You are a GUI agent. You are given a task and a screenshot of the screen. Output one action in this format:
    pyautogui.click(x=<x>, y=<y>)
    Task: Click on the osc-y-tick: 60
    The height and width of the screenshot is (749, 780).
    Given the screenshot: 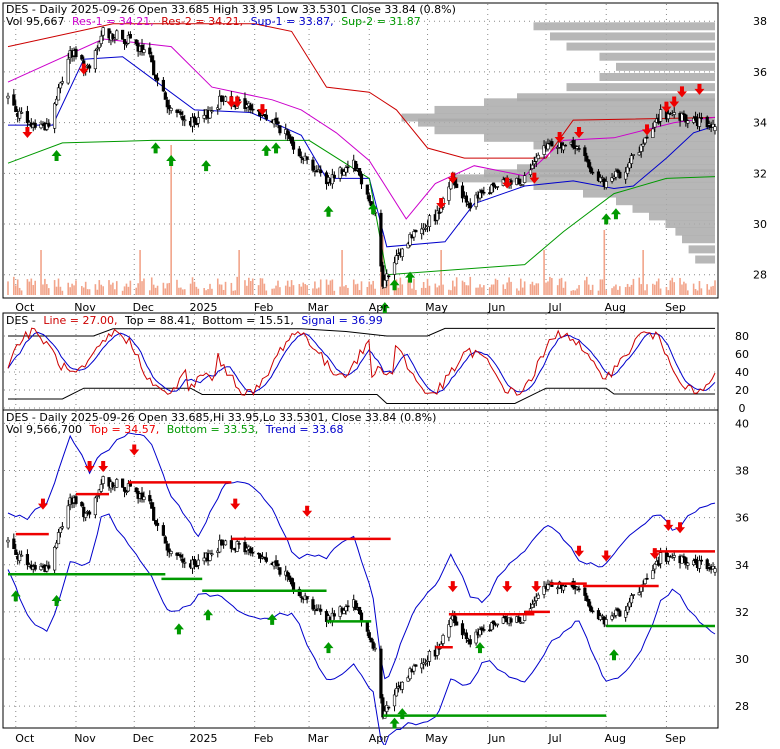 What is the action you would take?
    pyautogui.click(x=742, y=354)
    